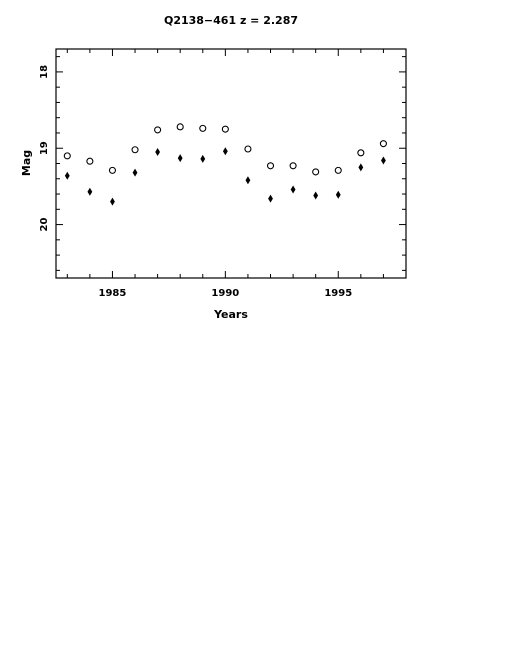 The height and width of the screenshot is (654, 505). What do you see at coordinates (230, 314) in the screenshot?
I see `x-axis-label: Years` at bounding box center [230, 314].